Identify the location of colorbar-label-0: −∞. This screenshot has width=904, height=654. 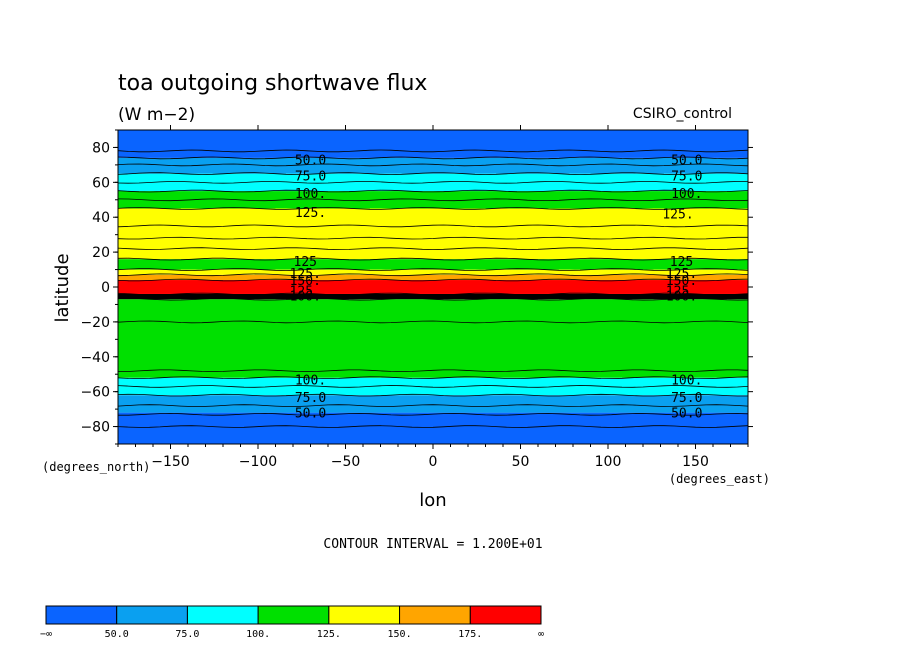
(46, 634).